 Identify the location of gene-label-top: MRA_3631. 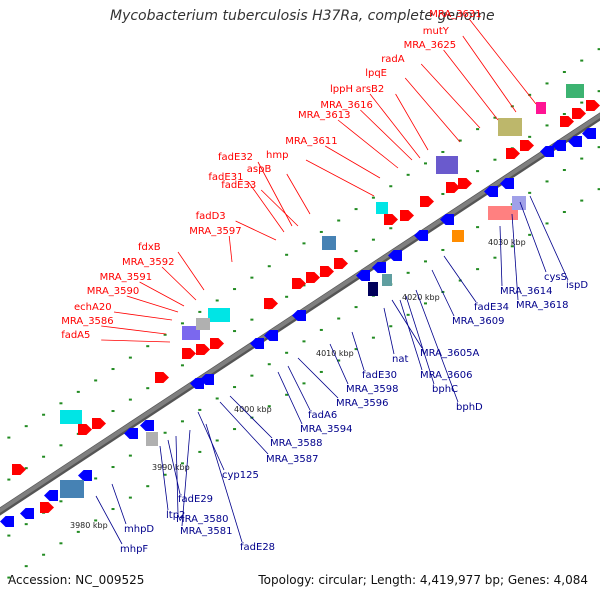
(455, 14).